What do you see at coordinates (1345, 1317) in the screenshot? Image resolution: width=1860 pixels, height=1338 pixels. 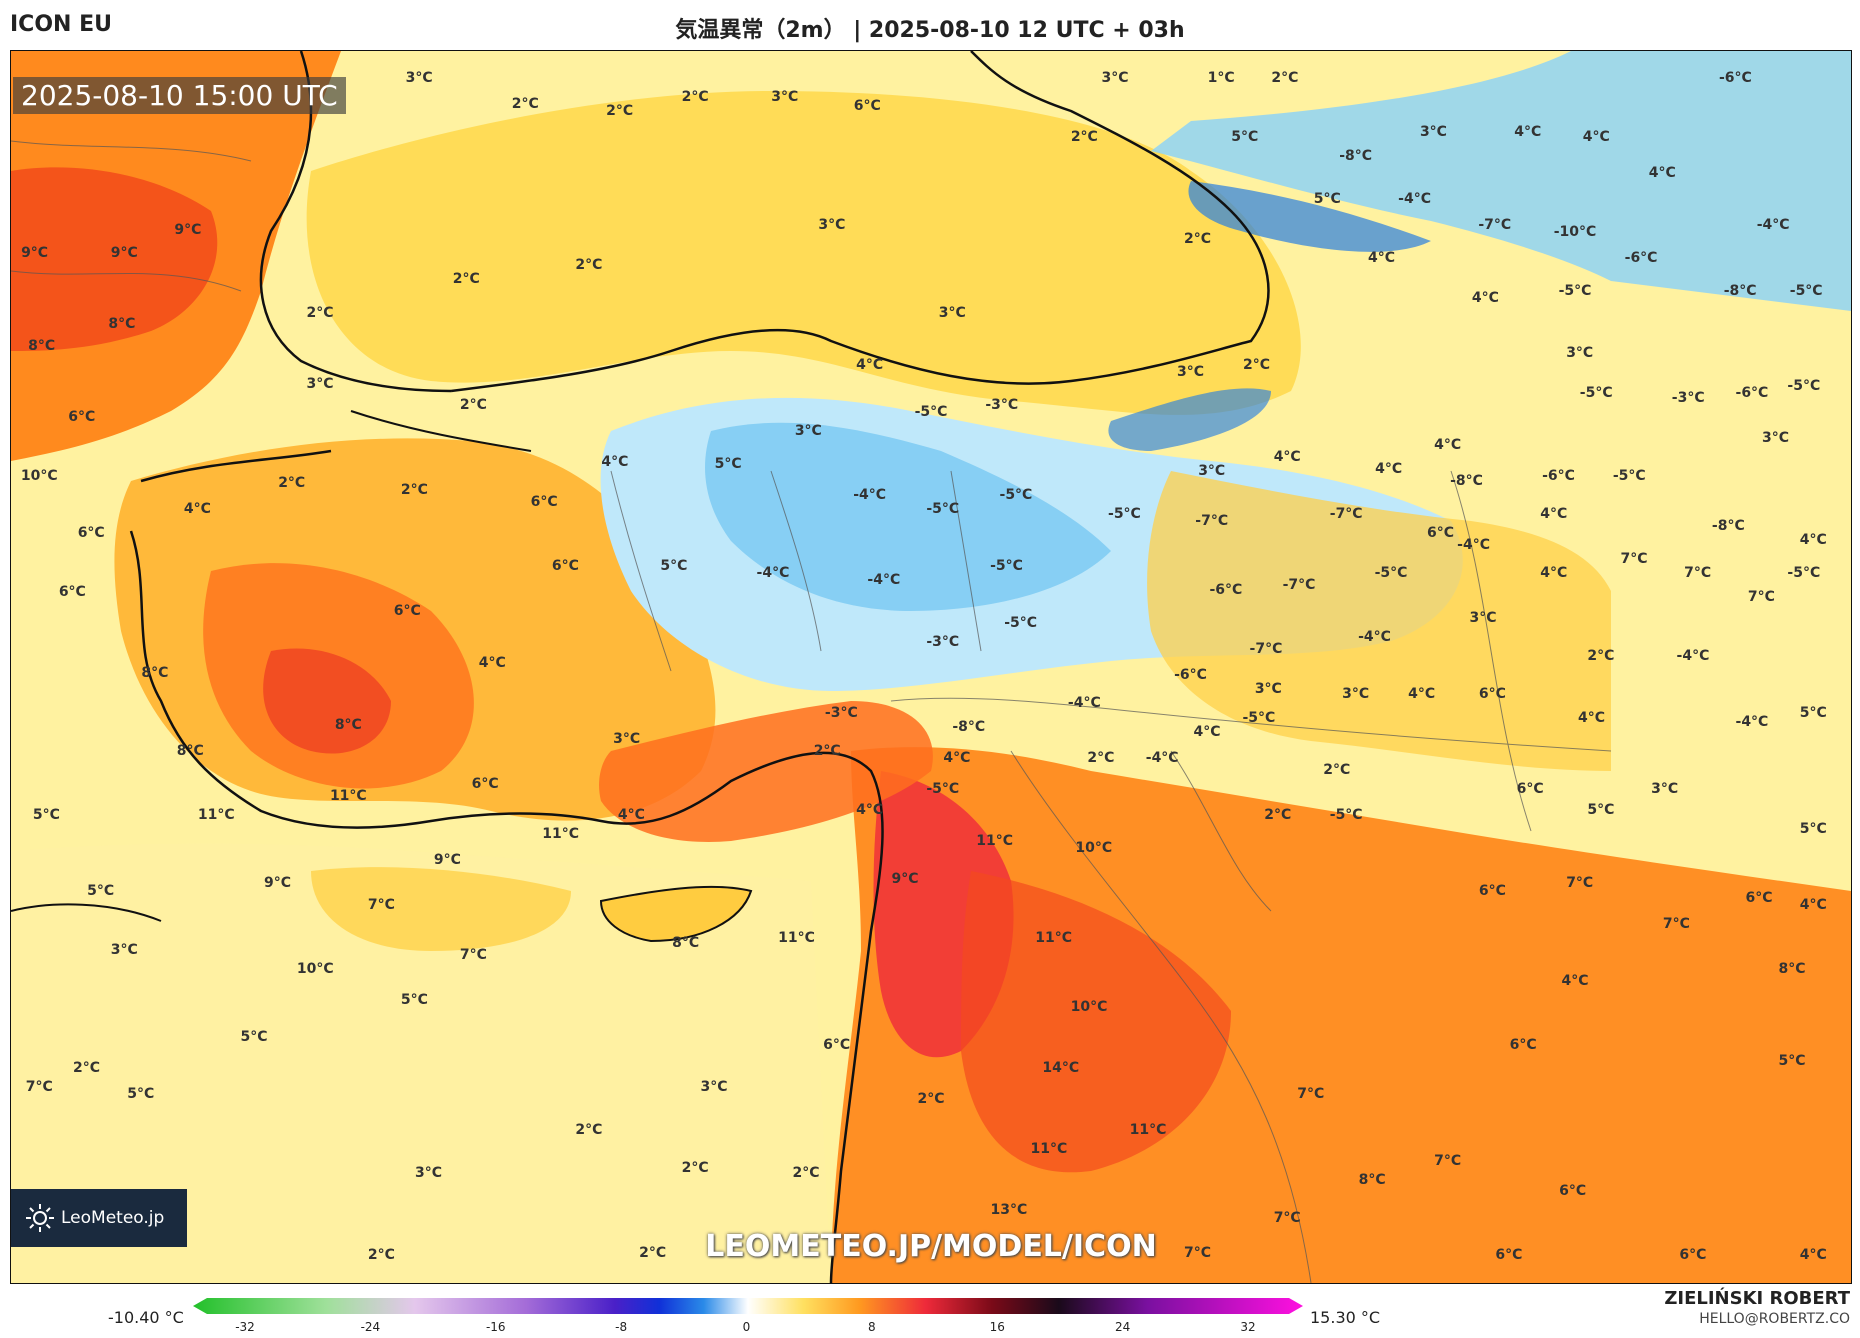 I see `legend-max-value: 15.30 °C` at bounding box center [1345, 1317].